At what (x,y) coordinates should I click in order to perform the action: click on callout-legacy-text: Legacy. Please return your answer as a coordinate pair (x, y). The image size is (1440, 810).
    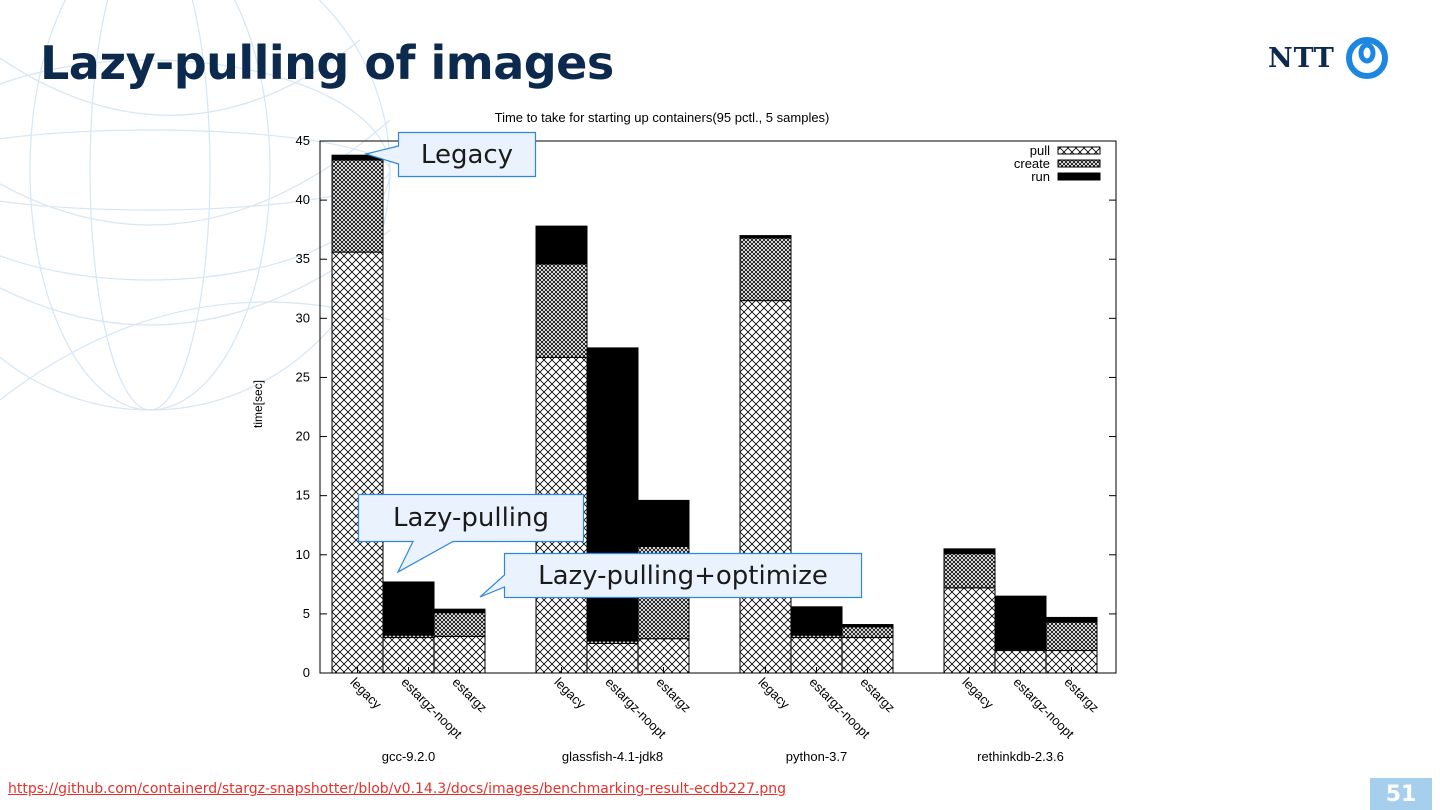
    Looking at the image, I should click on (467, 154).